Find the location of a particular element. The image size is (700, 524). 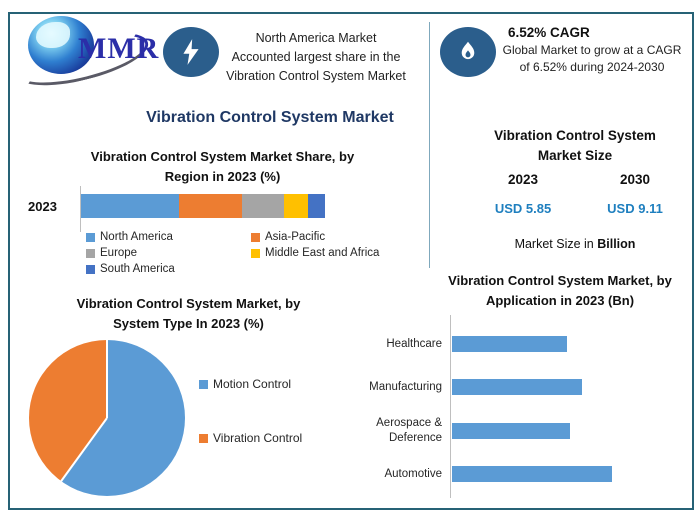

application-chart-title-line: Application in 2023 (Bn) is located at coordinates (560, 300).